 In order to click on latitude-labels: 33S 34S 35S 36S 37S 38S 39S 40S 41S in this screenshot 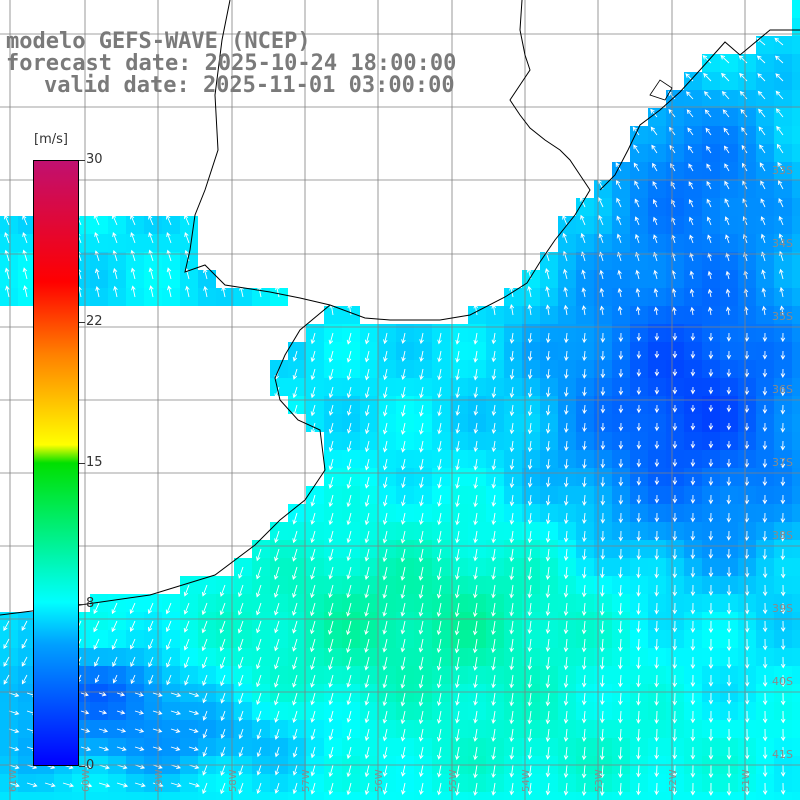, I will do `click(782, 462)`.